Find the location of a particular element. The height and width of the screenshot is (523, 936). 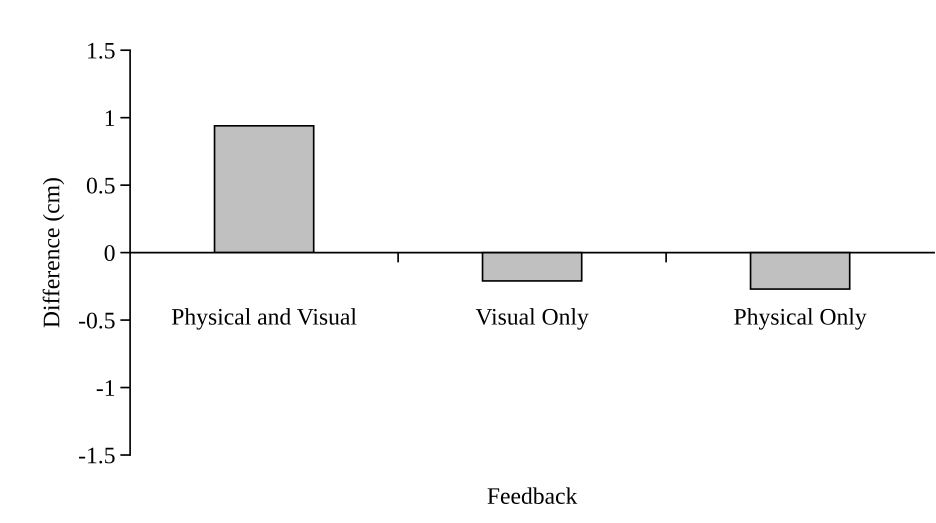

x-axis-title: Feedback is located at coordinates (533, 495).